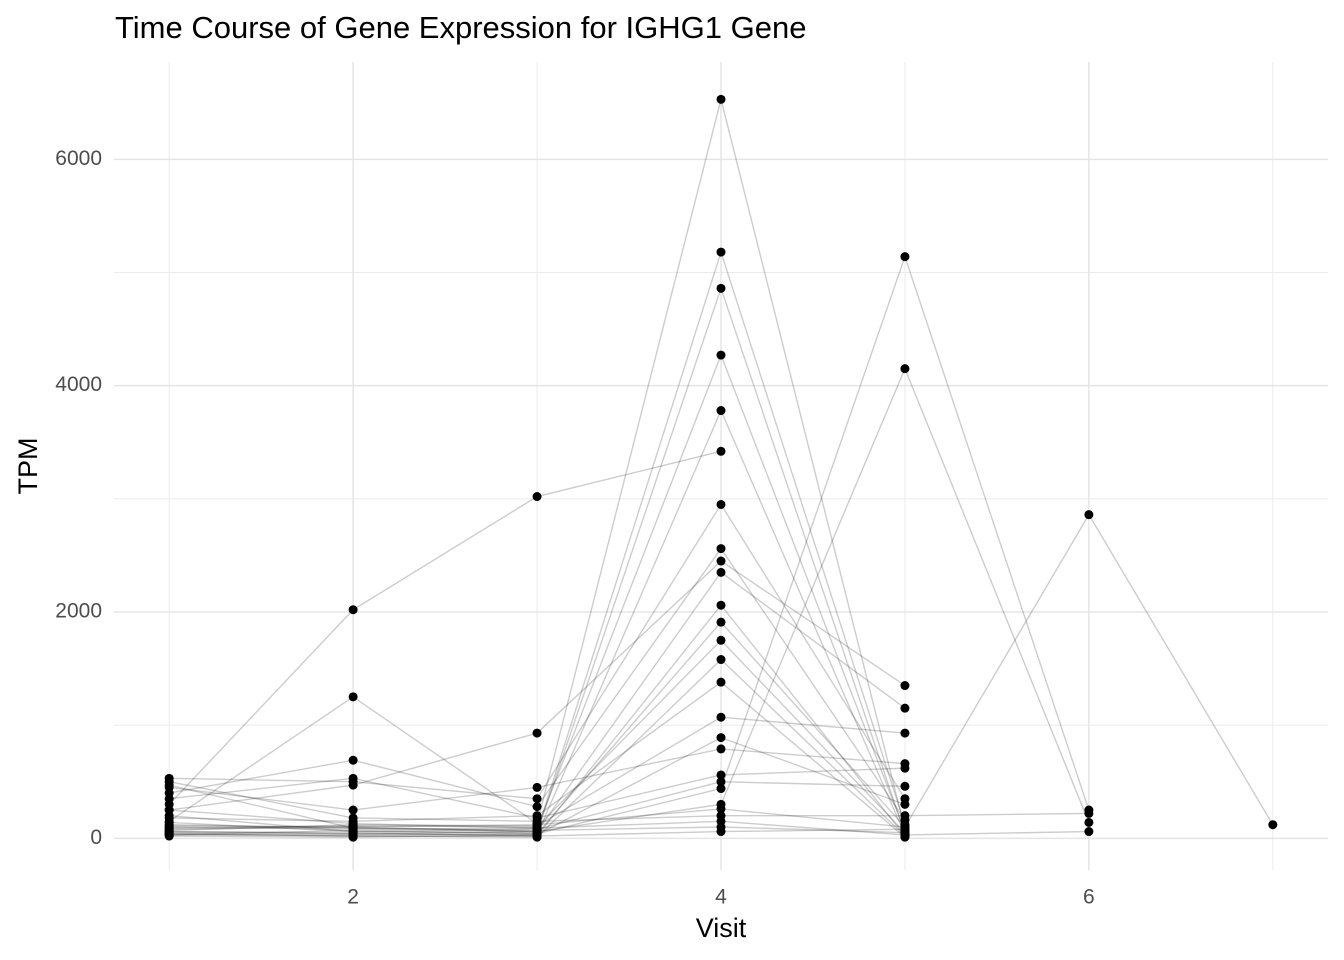  What do you see at coordinates (96, 837) in the screenshot?
I see `y-tick-label: 0` at bounding box center [96, 837].